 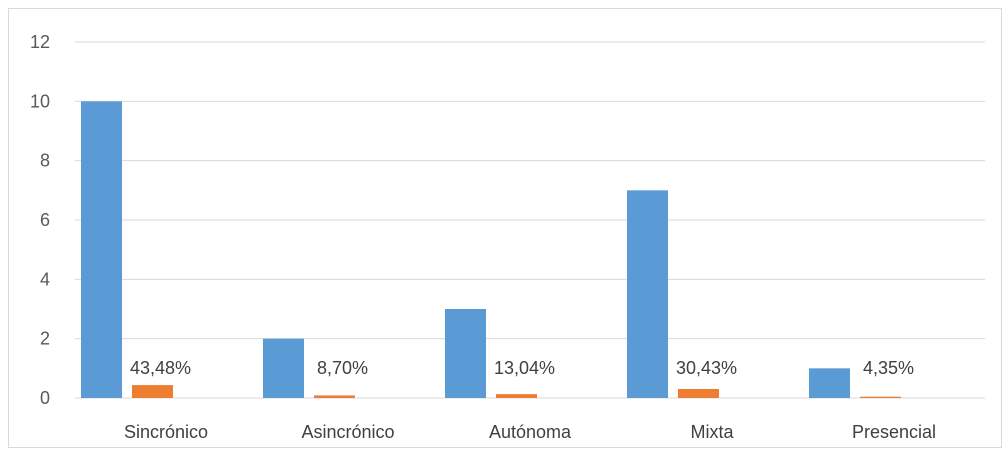 What do you see at coordinates (40, 42) in the screenshot?
I see `y-tick-label: 12` at bounding box center [40, 42].